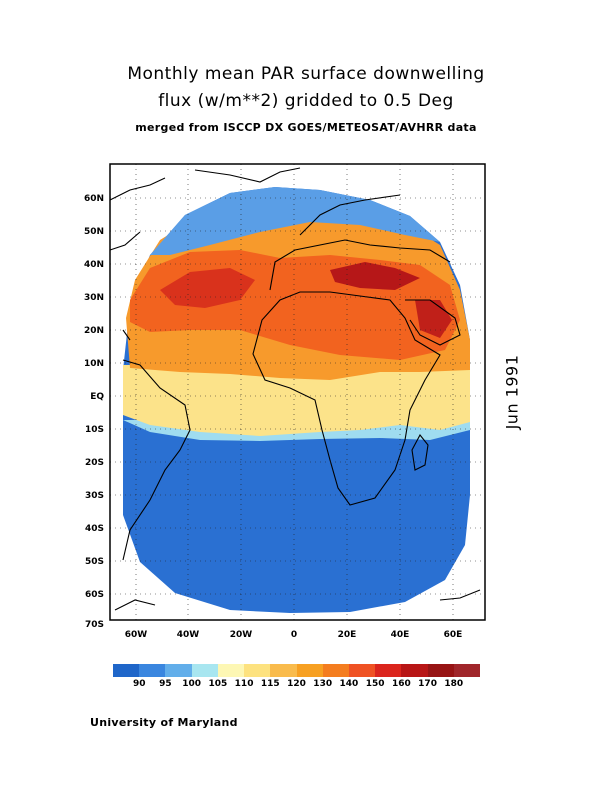  Describe the element at coordinates (420, 452) in the screenshot. I see `madagascar-coast` at that location.